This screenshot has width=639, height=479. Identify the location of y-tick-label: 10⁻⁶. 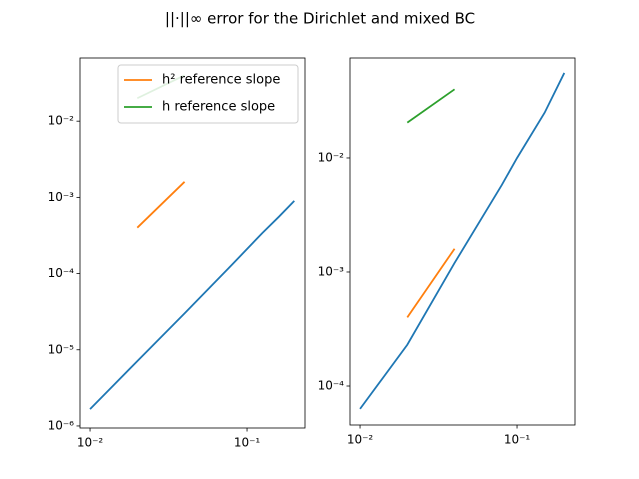
(61, 425).